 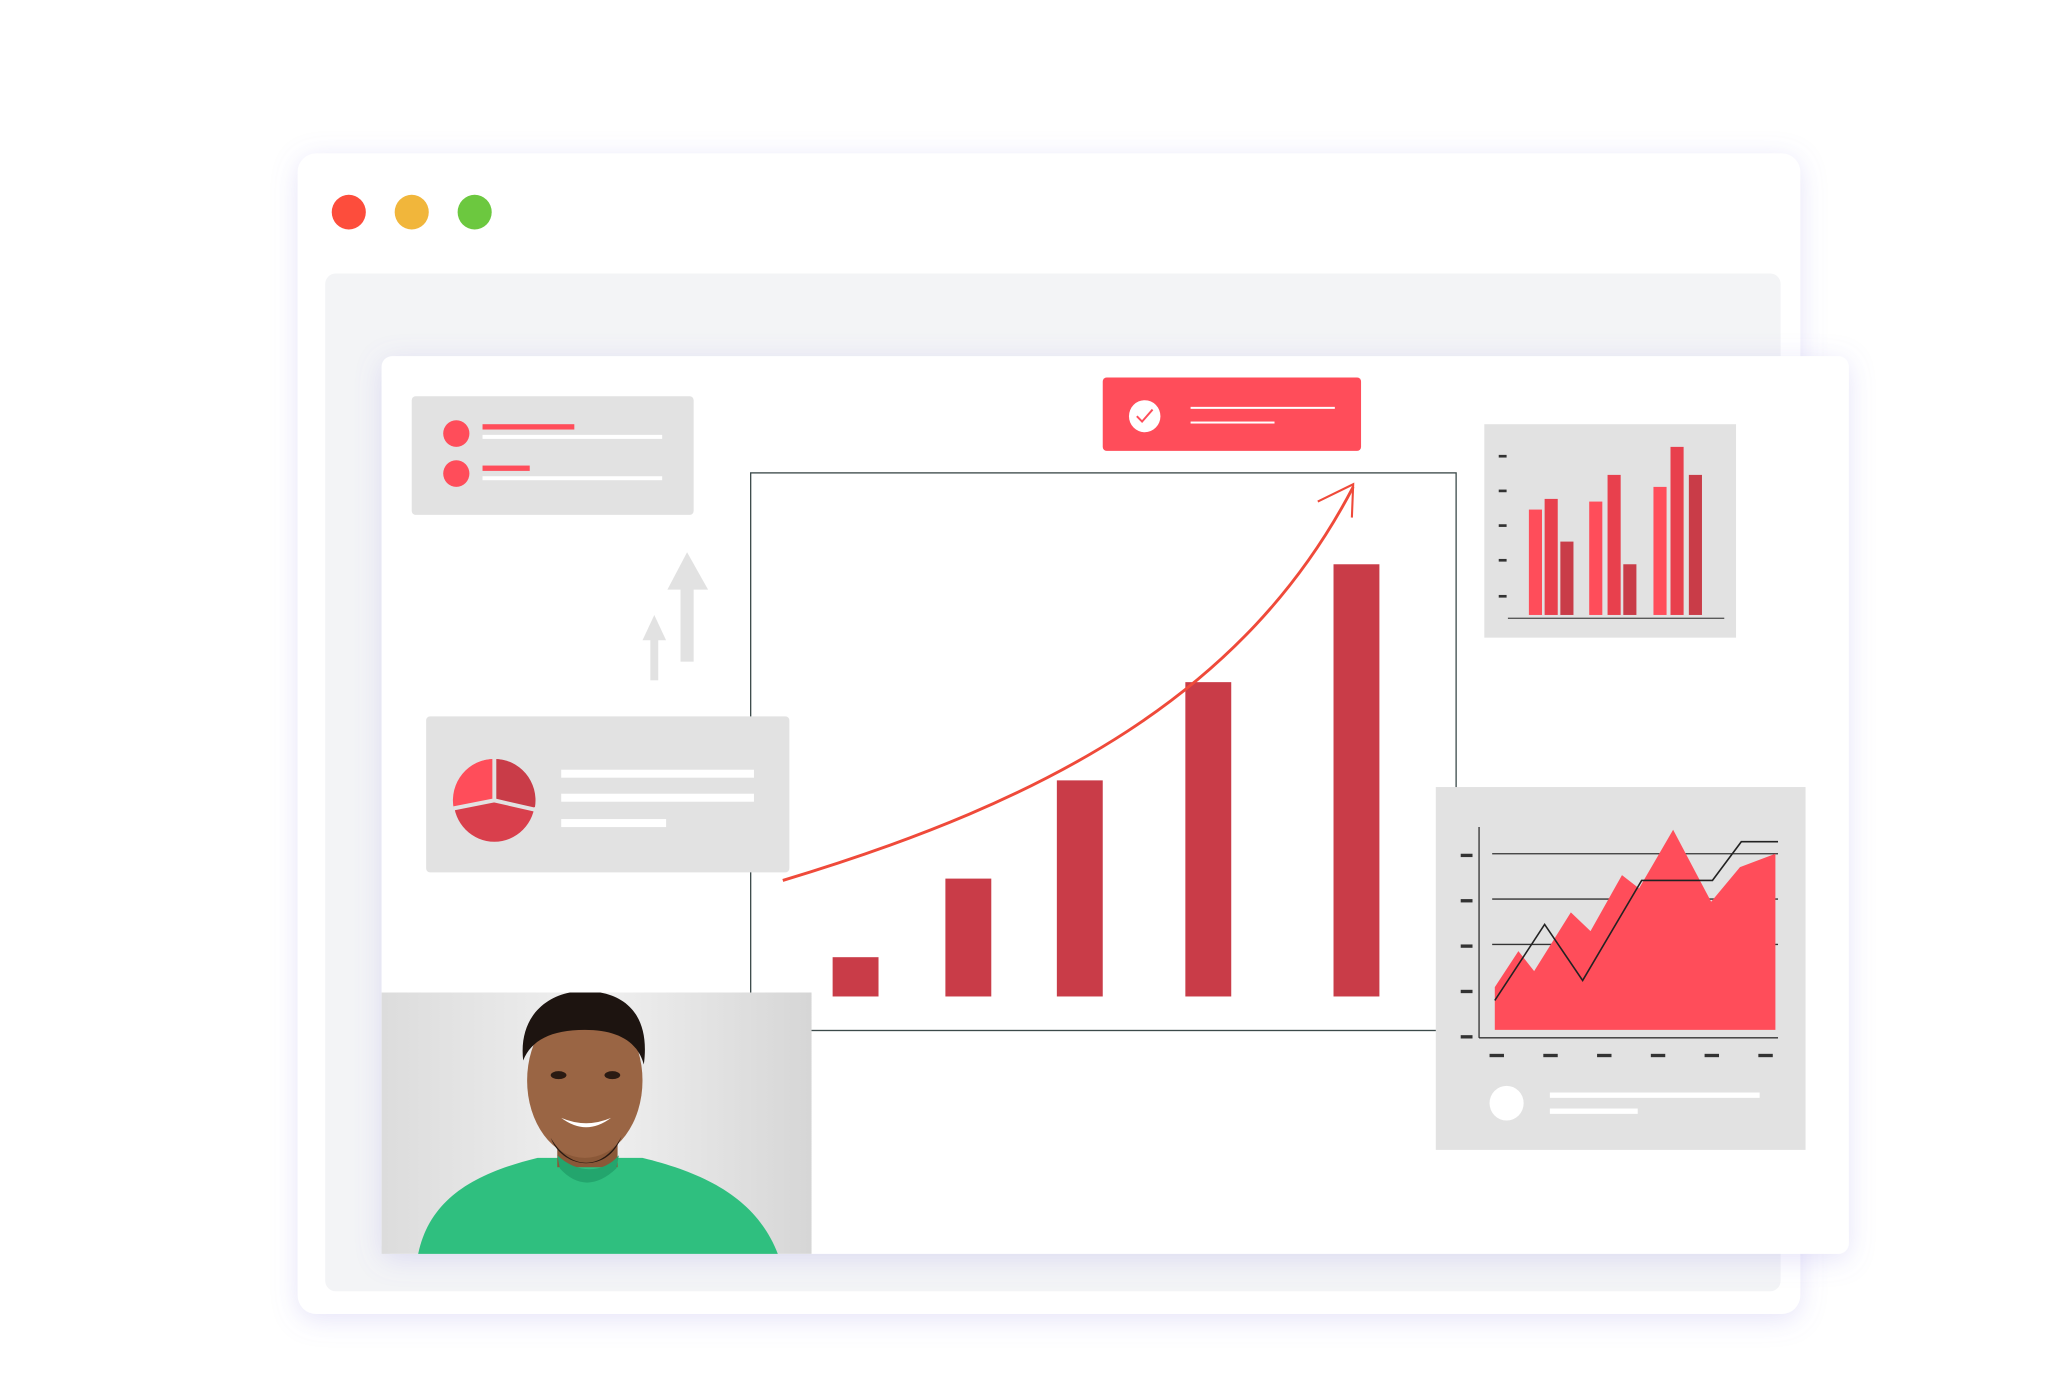 I want to click on up-arrow-icon, so click(x=675, y=616).